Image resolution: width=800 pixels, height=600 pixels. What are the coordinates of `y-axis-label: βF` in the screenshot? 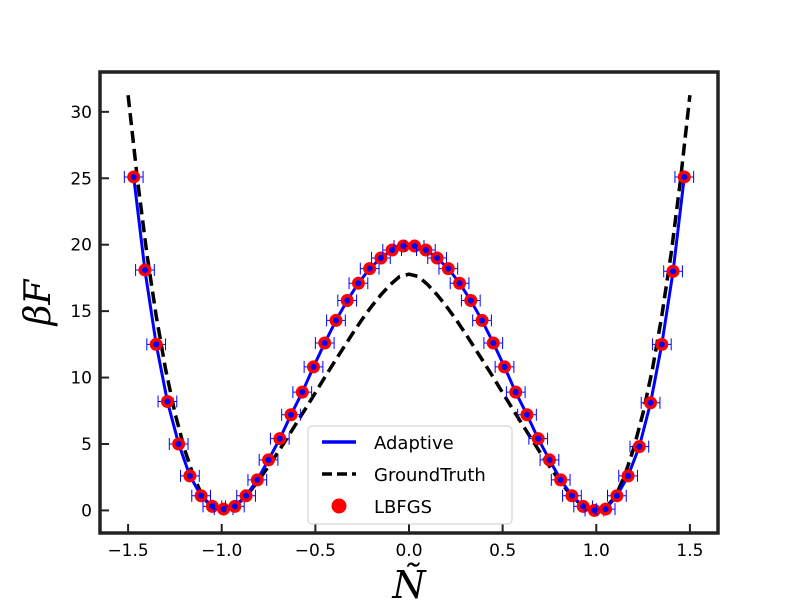 It's located at (38, 303).